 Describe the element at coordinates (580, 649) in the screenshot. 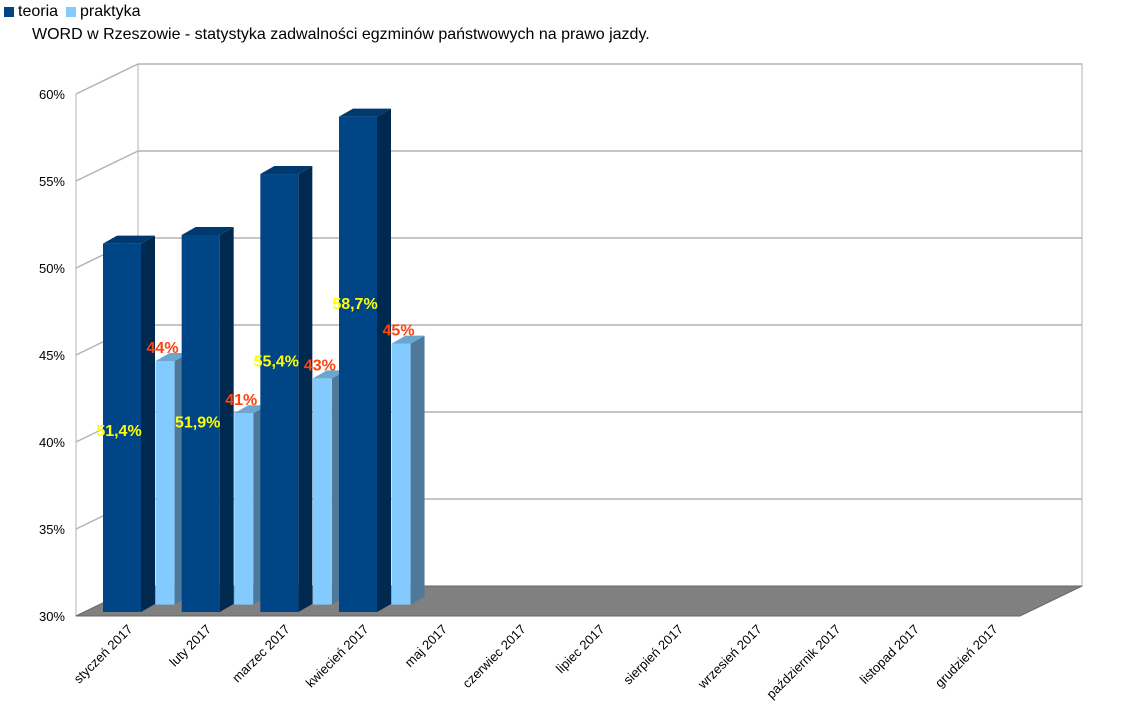

I see `x-tick-label: lipiec 2017` at that location.